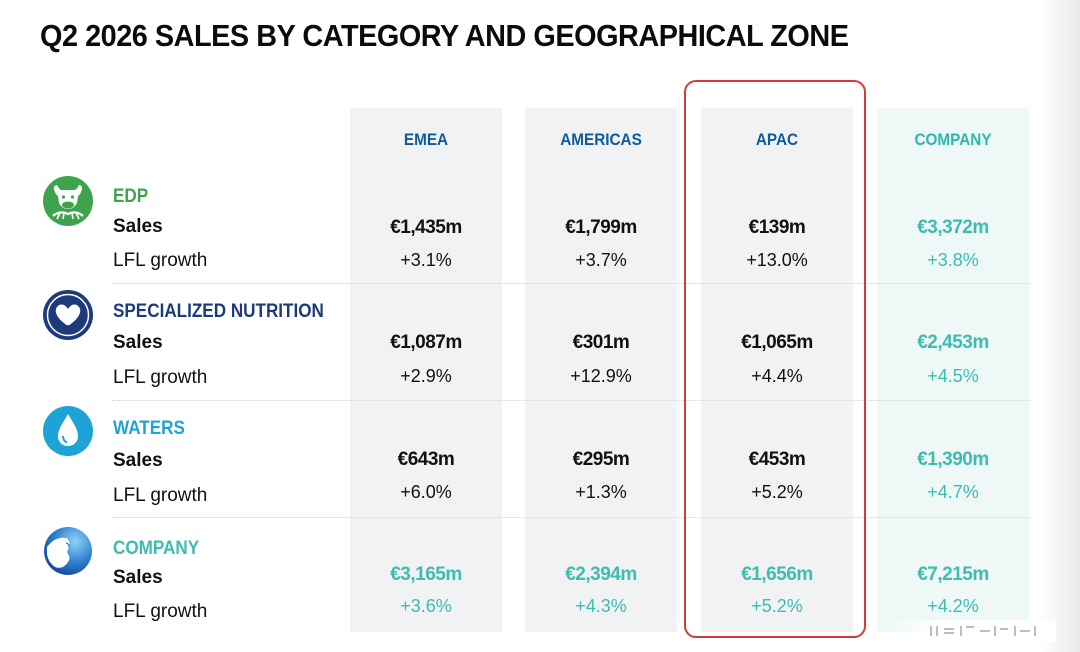 The height and width of the screenshot is (652, 1080). I want to click on waters-sales-apac: €453m, so click(777, 459).